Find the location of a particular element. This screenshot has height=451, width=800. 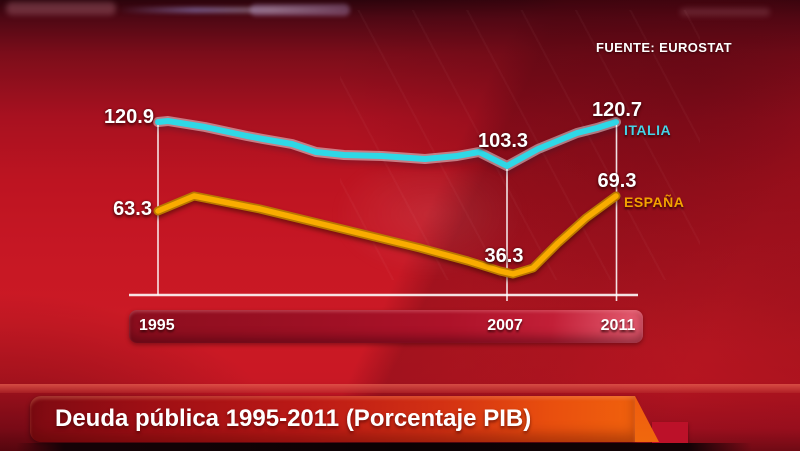

chart-title: Deuda pública 1995-2011 (Porcentaje PIB) is located at coordinates (293, 418).